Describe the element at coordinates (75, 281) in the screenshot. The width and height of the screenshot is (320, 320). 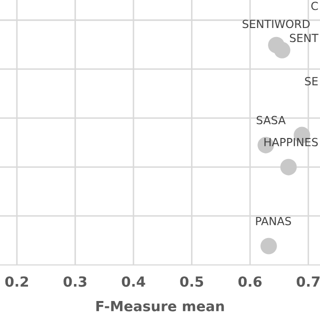
I see `x-tick-label: 0.3` at that location.